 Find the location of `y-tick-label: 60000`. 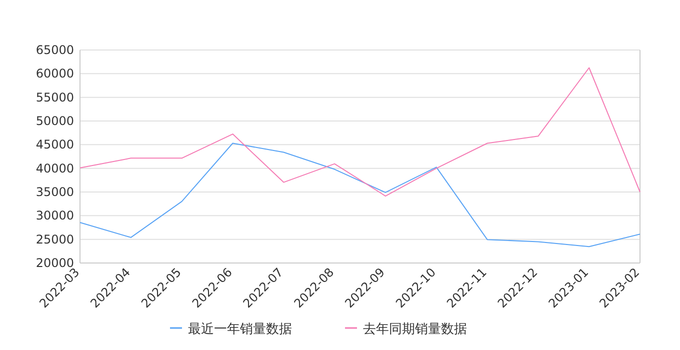

y-tick-label: 60000 is located at coordinates (55, 73).